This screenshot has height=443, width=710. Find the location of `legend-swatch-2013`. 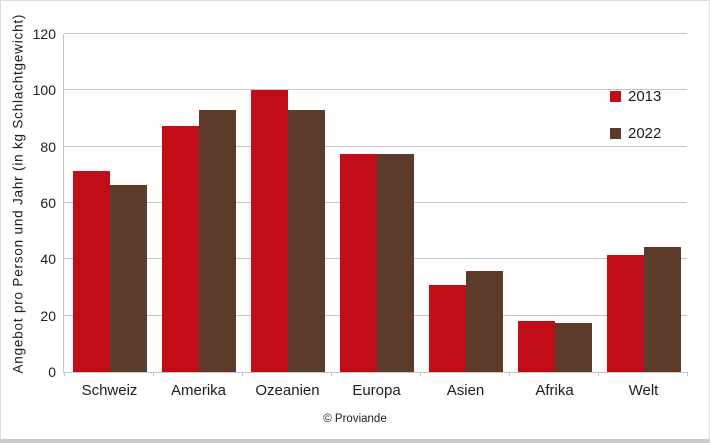

legend-swatch-2013 is located at coordinates (615, 96).